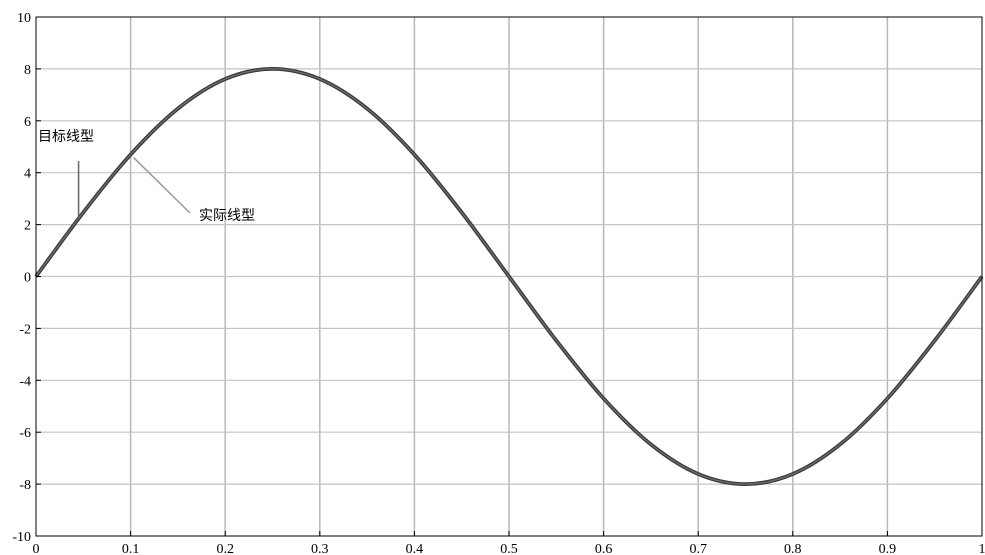 The height and width of the screenshot is (555, 985). I want to click on x-axis-ticks: 0 0.1 0.2 0.3 0.4 0.5 0.6 0.7 0.8 0.9 1, so click(509, 543).